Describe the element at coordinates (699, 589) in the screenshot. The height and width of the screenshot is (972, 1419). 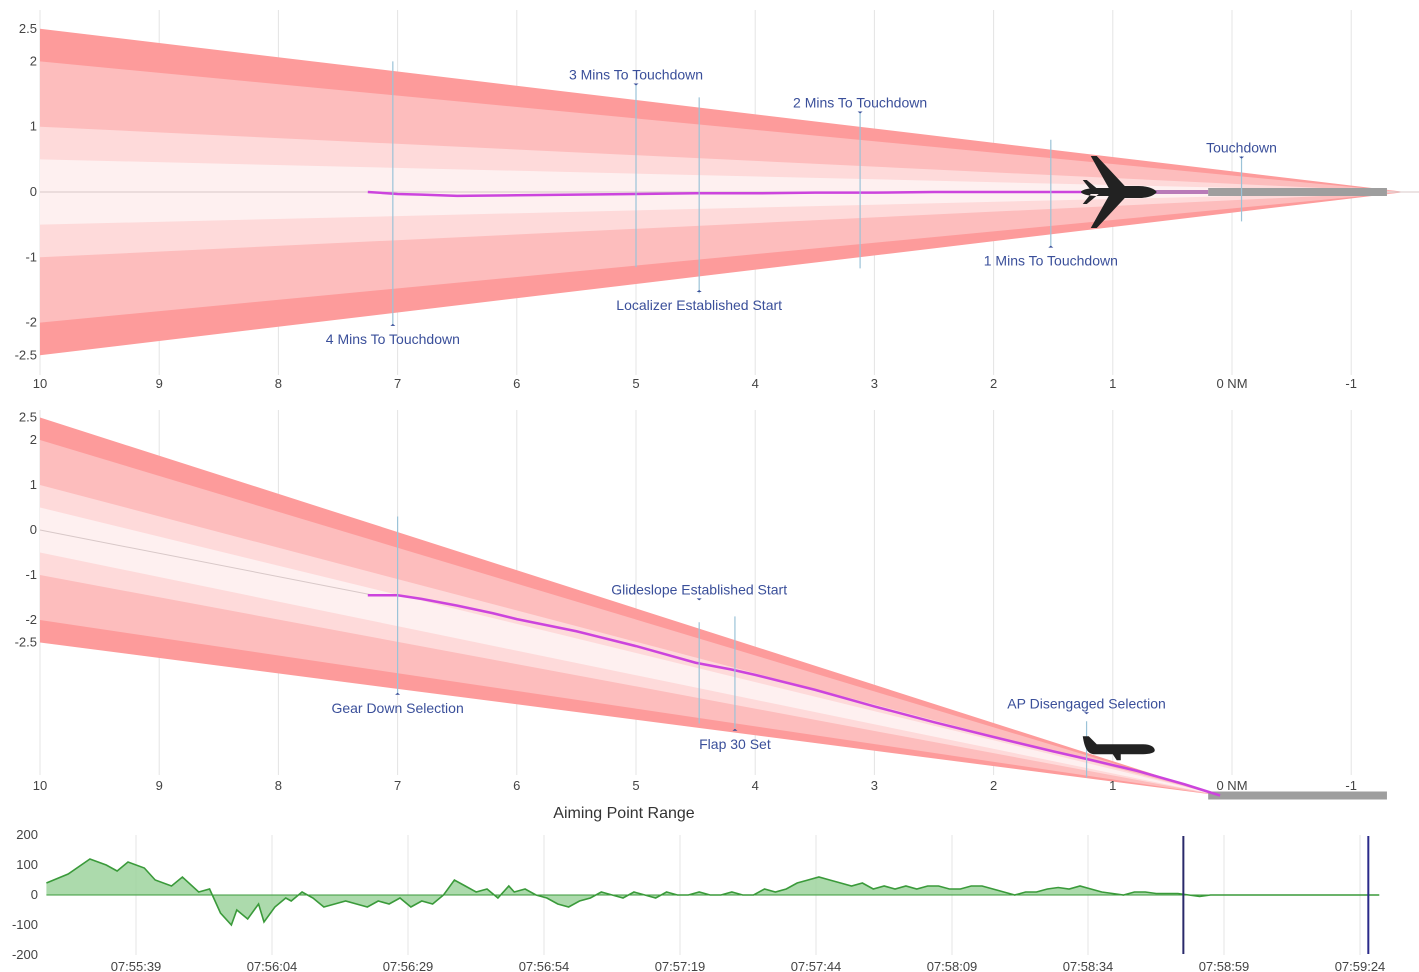
I see `event-annotation: Glideslope Established Start` at that location.